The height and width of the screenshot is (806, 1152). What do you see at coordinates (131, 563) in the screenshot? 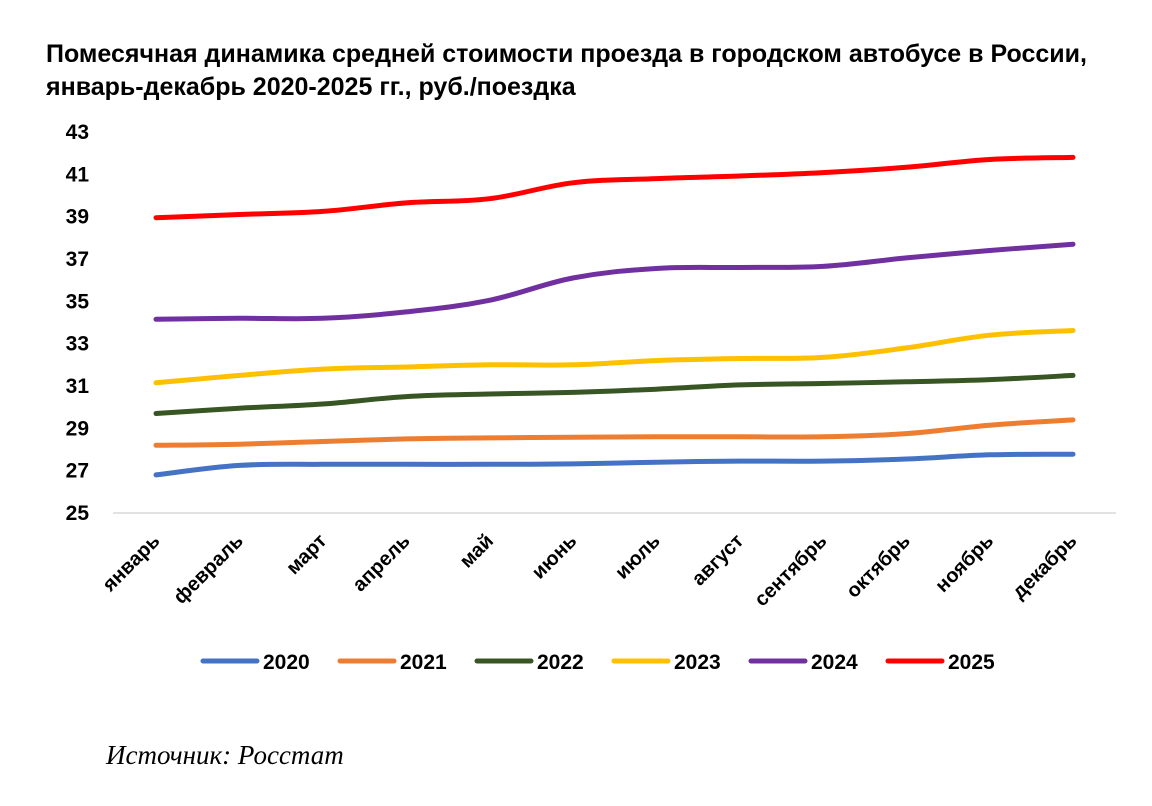
I see `x-tick-label: январь` at bounding box center [131, 563].